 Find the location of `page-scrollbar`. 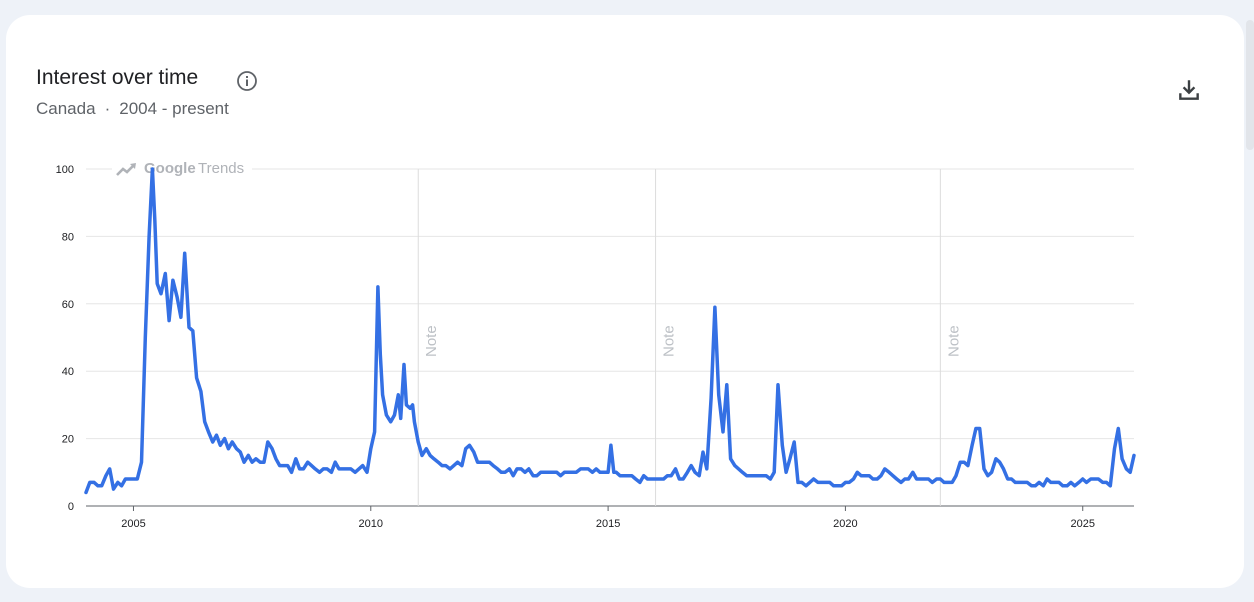

page-scrollbar is located at coordinates (1250, 85).